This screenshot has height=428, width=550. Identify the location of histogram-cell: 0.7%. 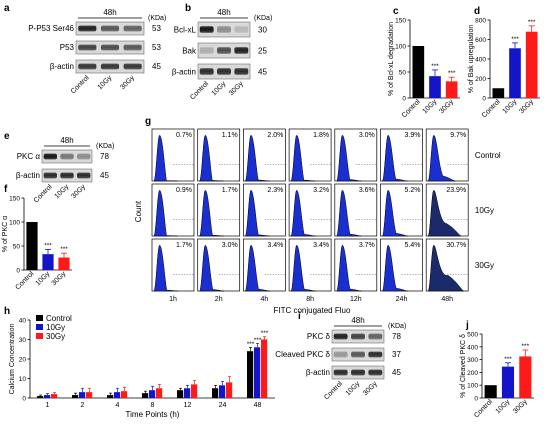
(173, 155).